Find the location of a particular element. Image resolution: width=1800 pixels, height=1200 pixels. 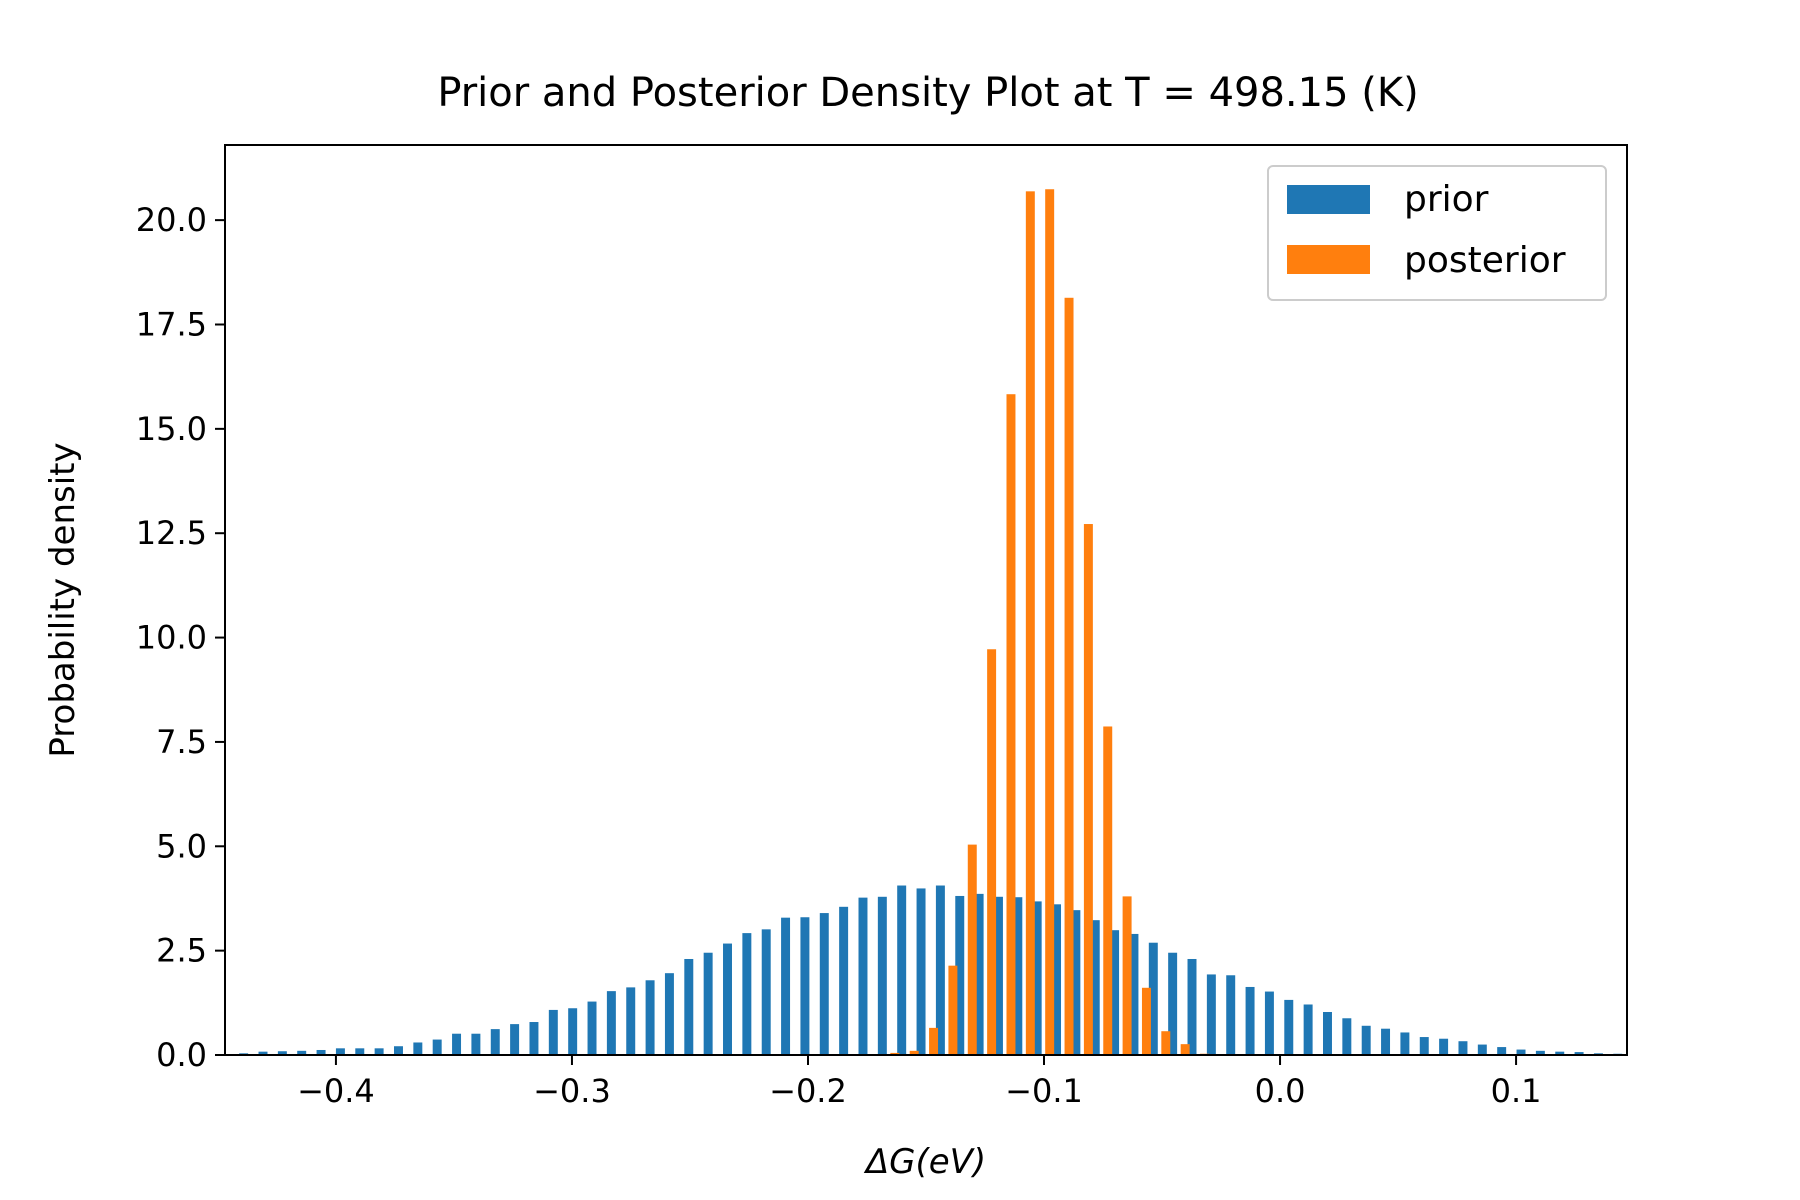

x-tick-label-2: −0.2 is located at coordinates (808, 1091).